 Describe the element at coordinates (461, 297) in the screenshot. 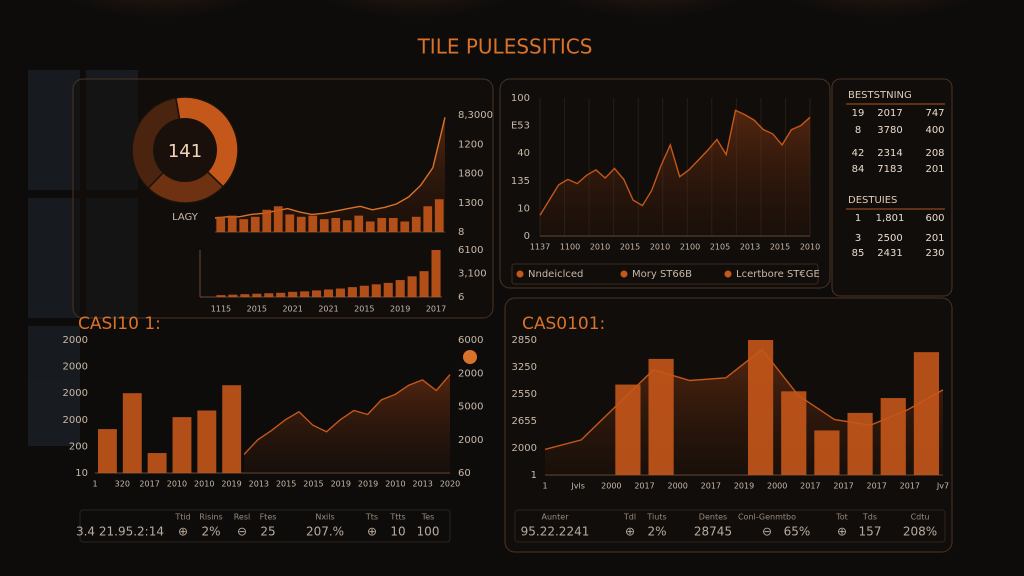

I see `axis-label: 6` at that location.